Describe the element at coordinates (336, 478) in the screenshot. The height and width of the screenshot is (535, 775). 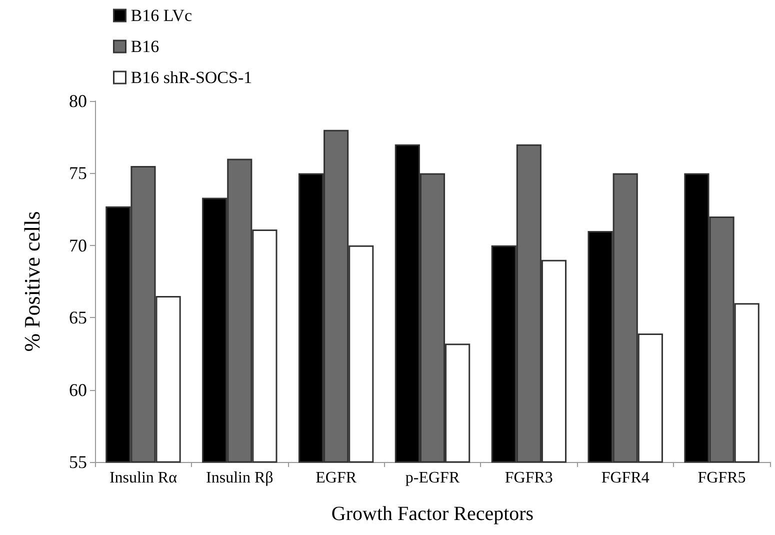
I see `x-tick-label: EGFR` at that location.